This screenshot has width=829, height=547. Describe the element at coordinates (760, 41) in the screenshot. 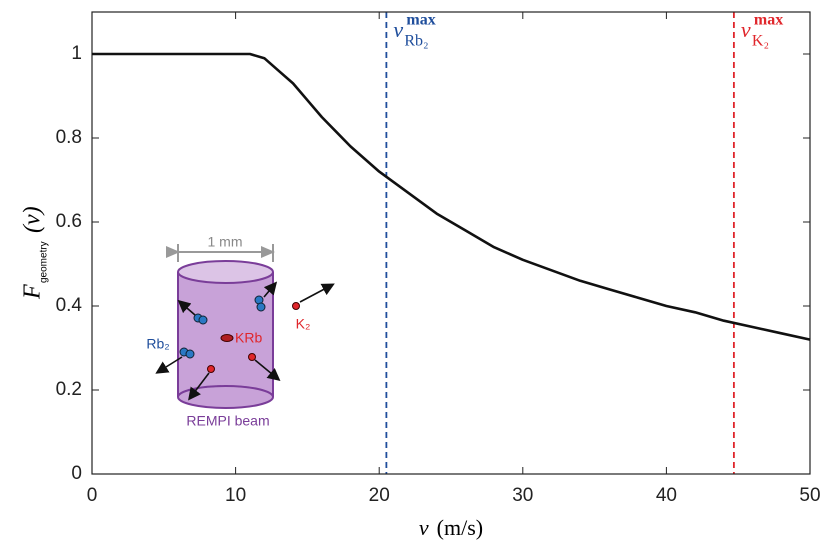

I see `reference-sub: K₂` at that location.